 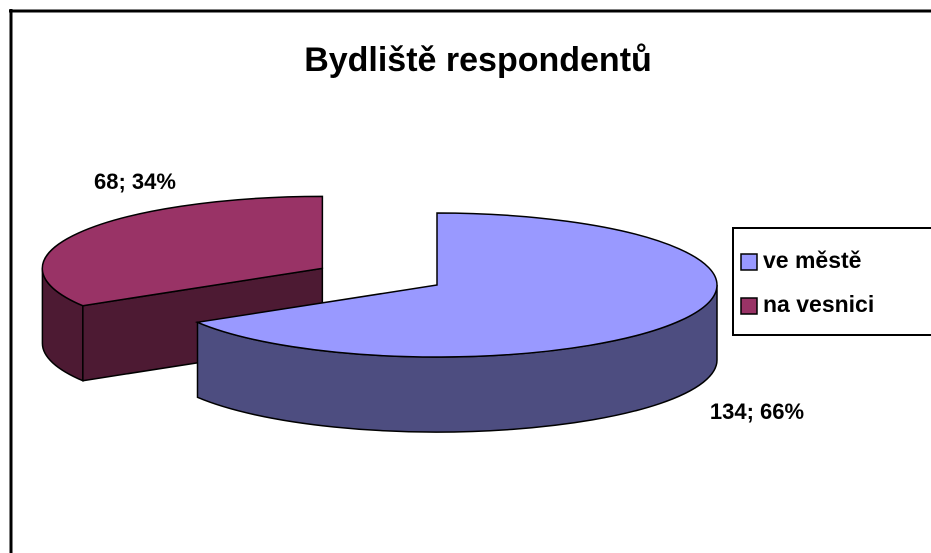 I want to click on data-label: 134; 66%, so click(x=757, y=411).